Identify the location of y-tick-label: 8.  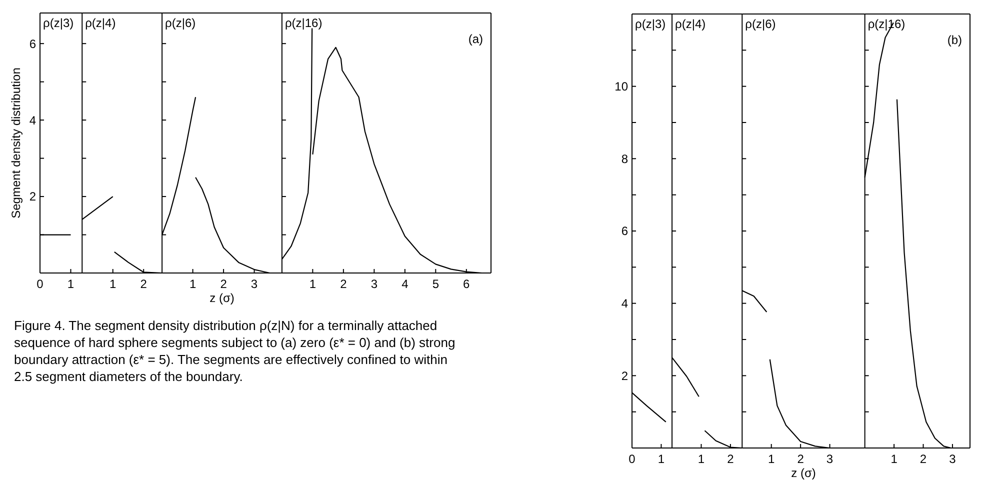
(624, 159).